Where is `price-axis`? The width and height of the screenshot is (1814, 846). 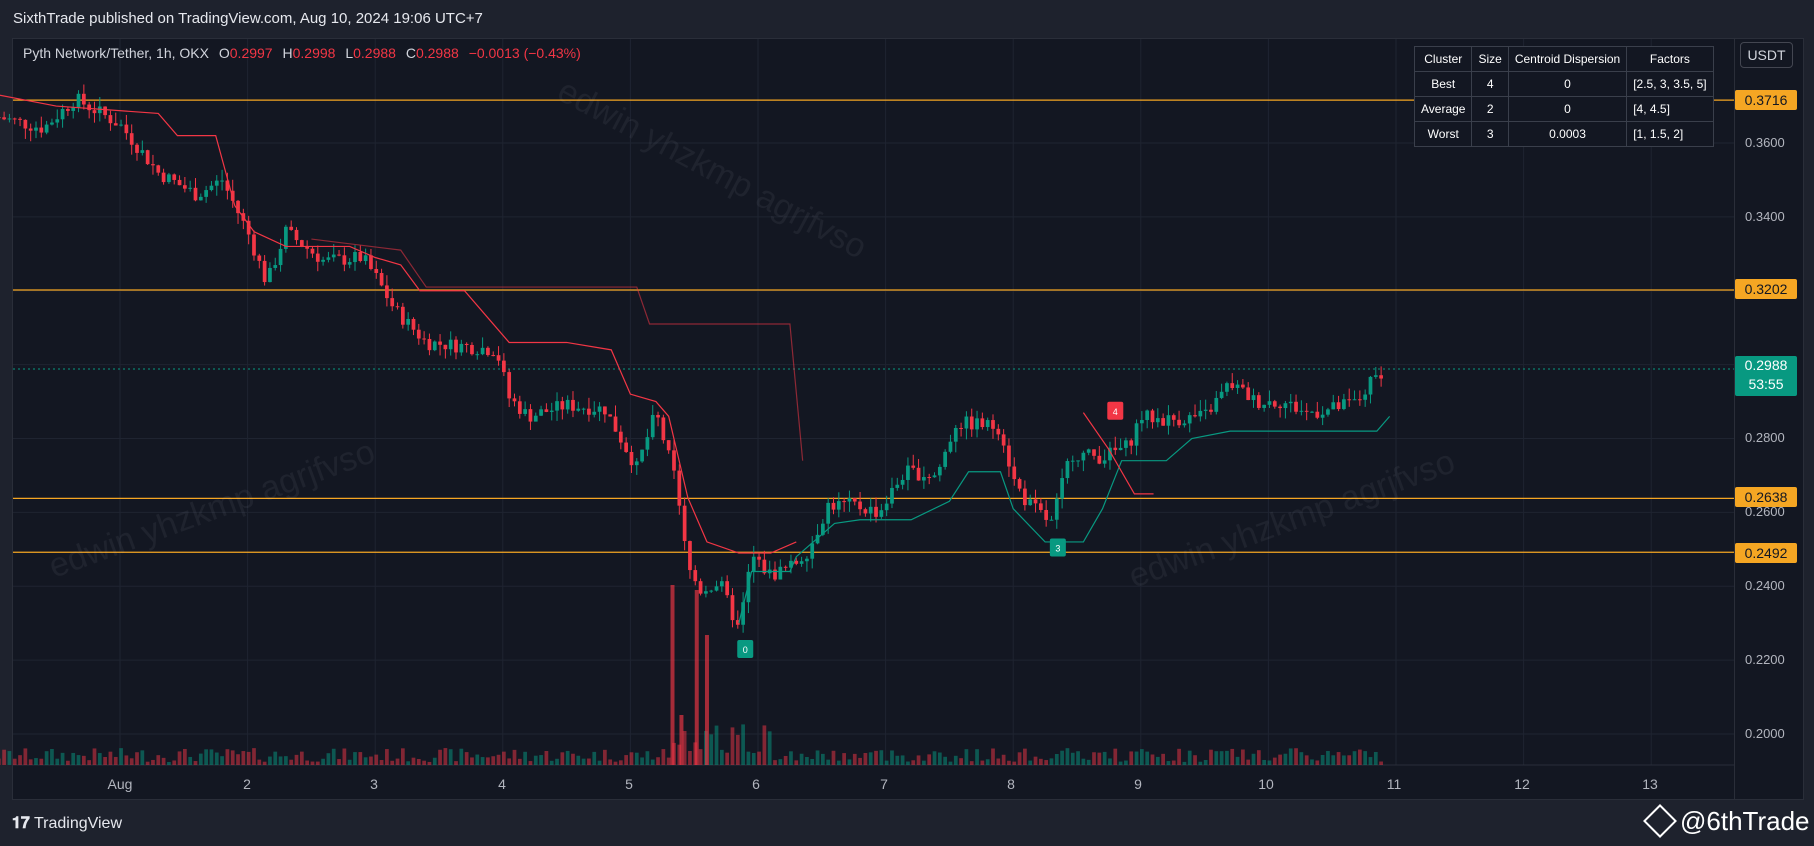 price-axis is located at coordinates (1769, 419).